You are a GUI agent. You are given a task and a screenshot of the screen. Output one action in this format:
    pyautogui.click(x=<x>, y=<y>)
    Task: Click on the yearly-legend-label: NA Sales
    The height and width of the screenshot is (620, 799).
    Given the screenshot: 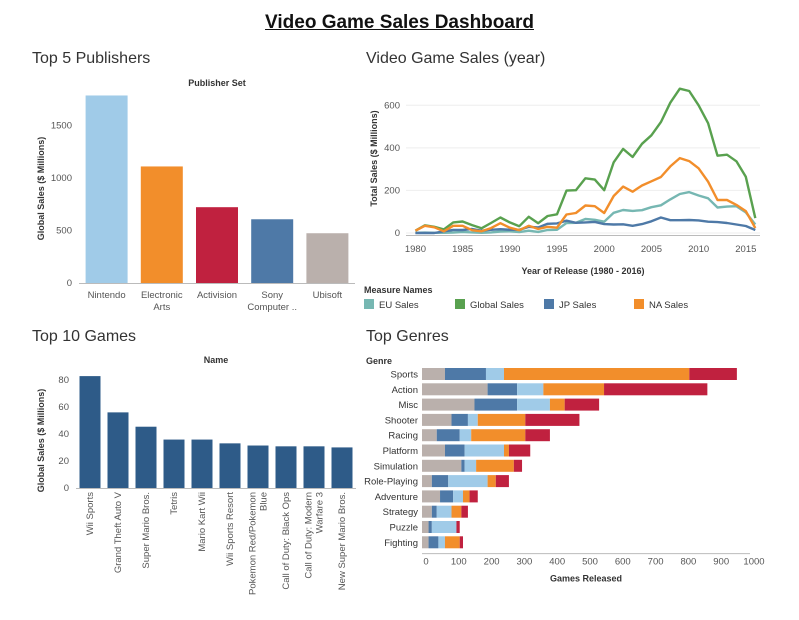 What is the action you would take?
    pyautogui.click(x=668, y=305)
    